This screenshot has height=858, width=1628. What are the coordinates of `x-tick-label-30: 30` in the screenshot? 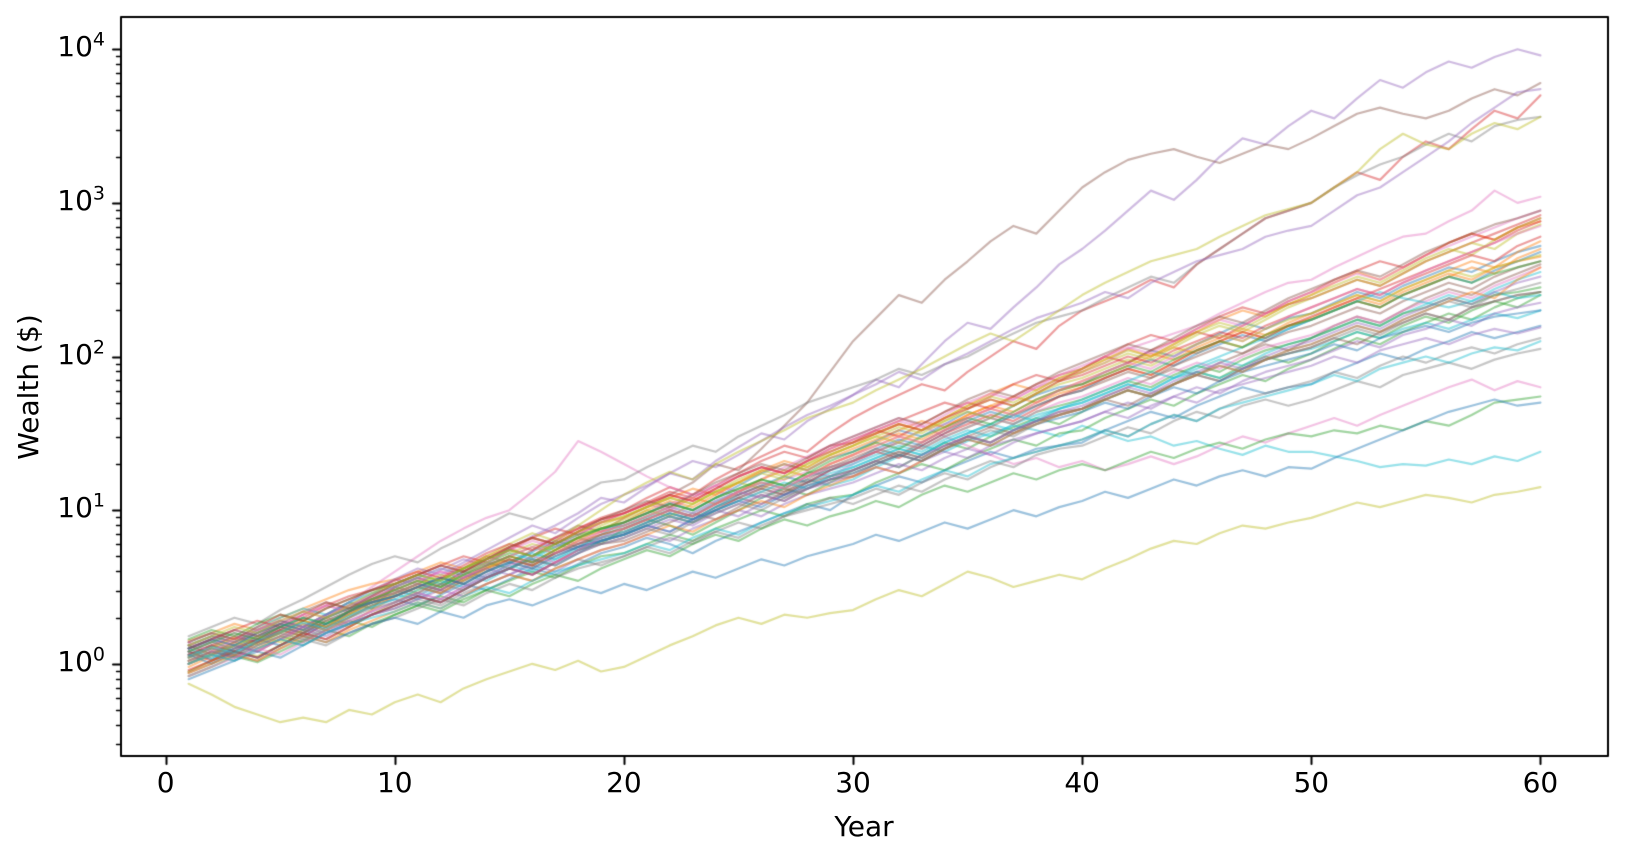 It's located at (853, 782).